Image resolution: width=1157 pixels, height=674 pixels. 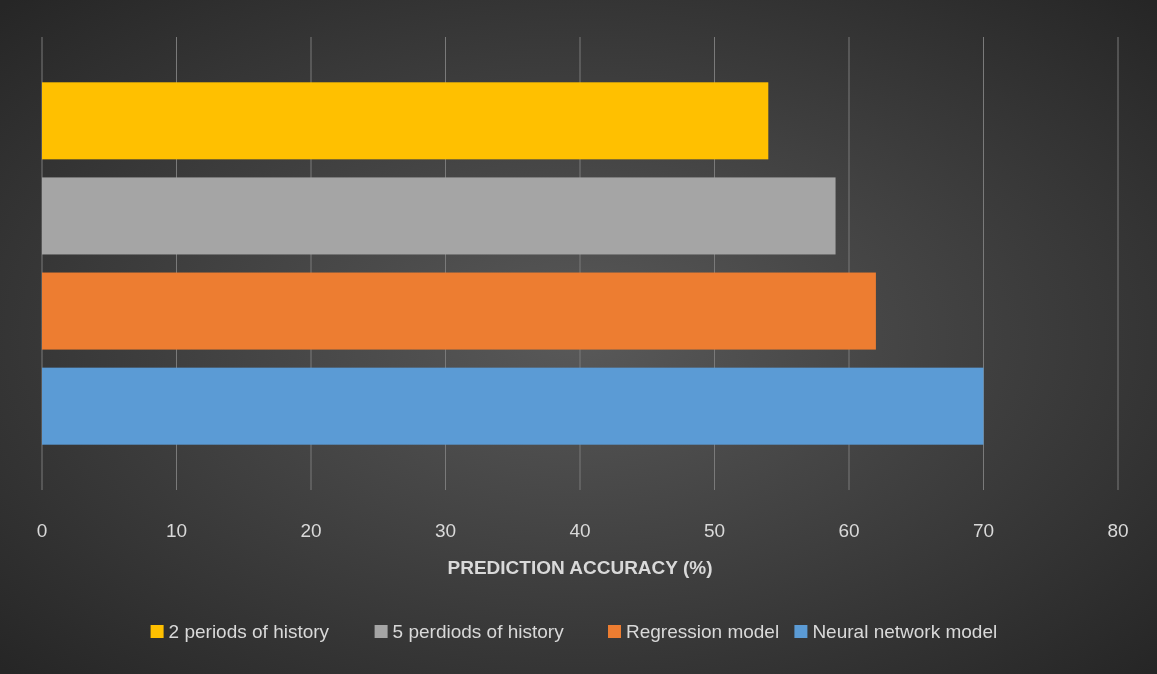 I want to click on legend-label: 5 perdiods of history, so click(x=478, y=631).